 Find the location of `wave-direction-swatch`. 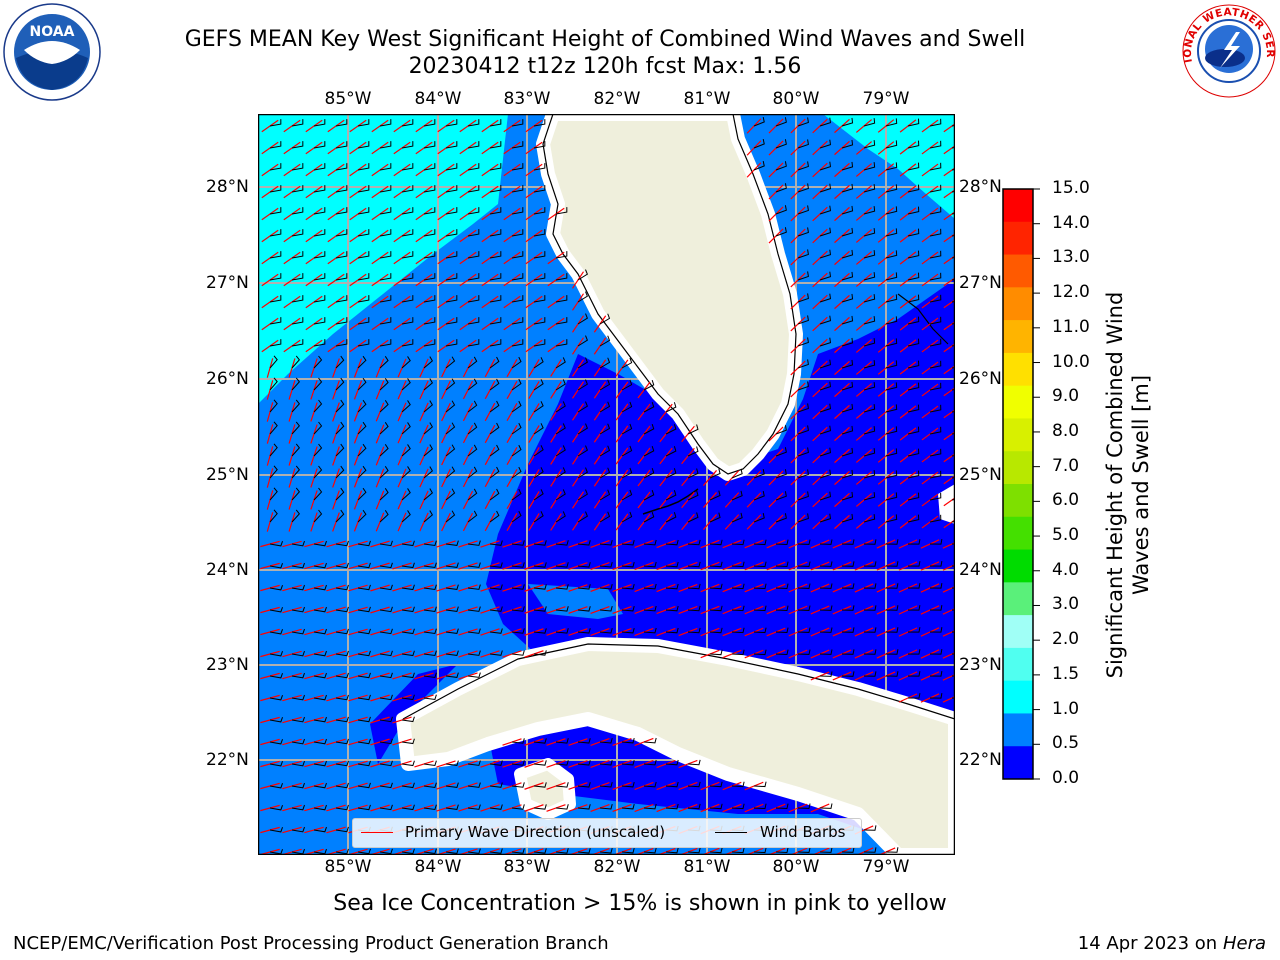

wave-direction-swatch is located at coordinates (377, 832).